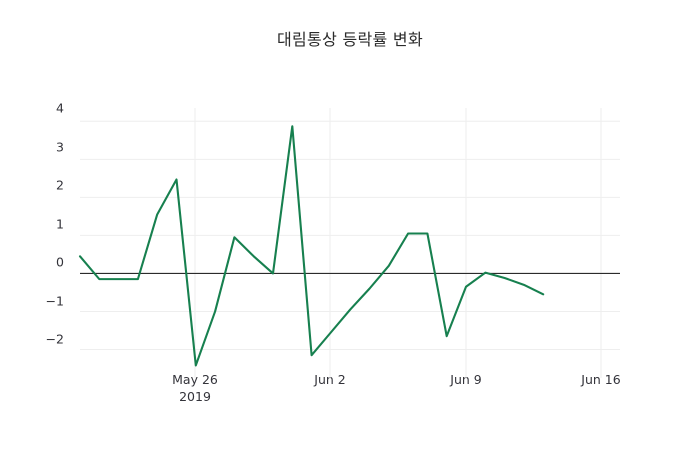  Describe the element at coordinates (54, 301) in the screenshot. I see `y-tick-label-neg1: −1` at that location.